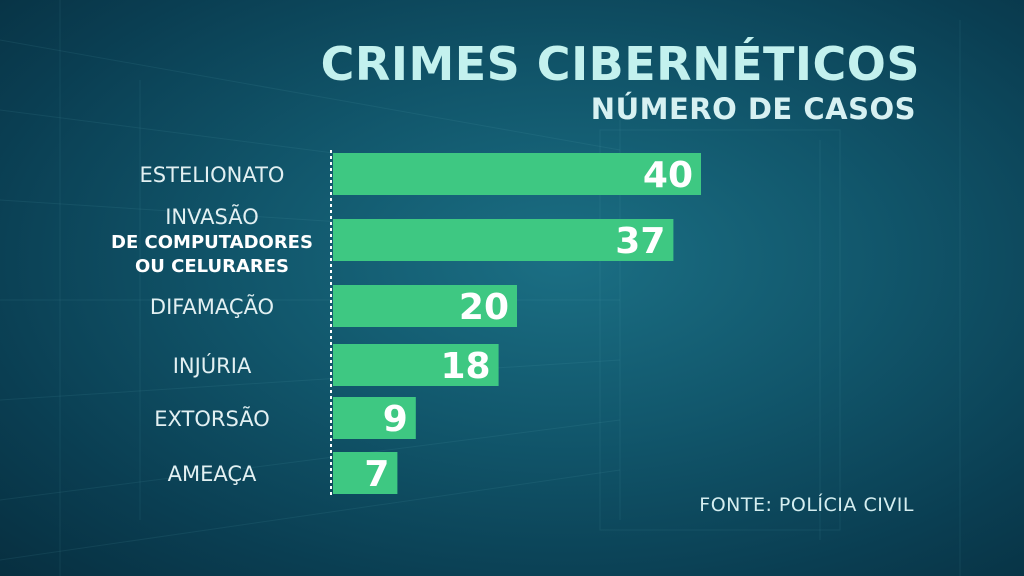 Image resolution: width=1024 pixels, height=576 pixels. Describe the element at coordinates (753, 109) in the screenshot. I see `chart-subtitle: NÚMERO DE CASOS` at that location.